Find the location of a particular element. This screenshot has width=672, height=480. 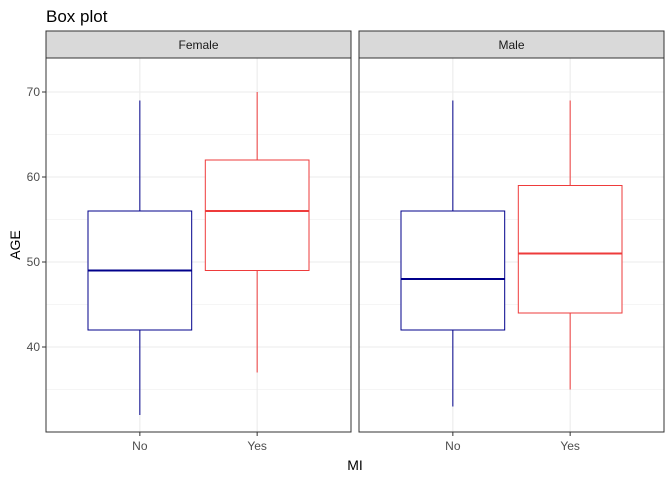

facet-strip-label: Female is located at coordinates (198, 45).